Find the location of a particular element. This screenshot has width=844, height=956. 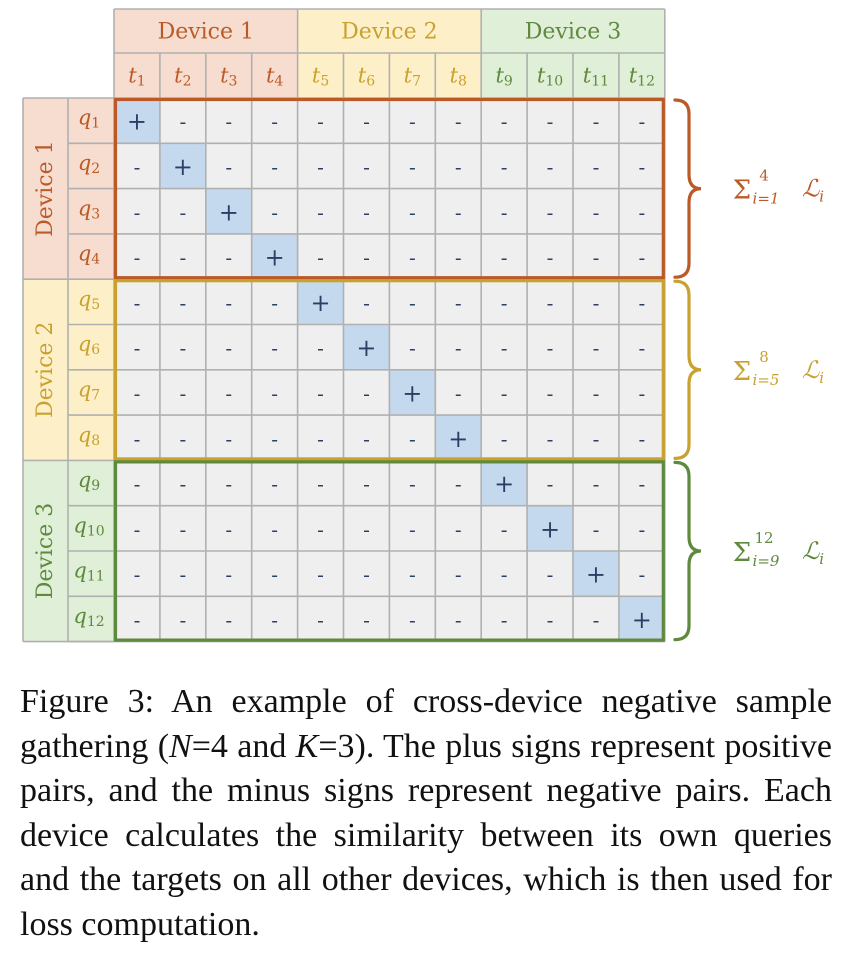

loss-term: ℒi is located at coordinates (813, 552).